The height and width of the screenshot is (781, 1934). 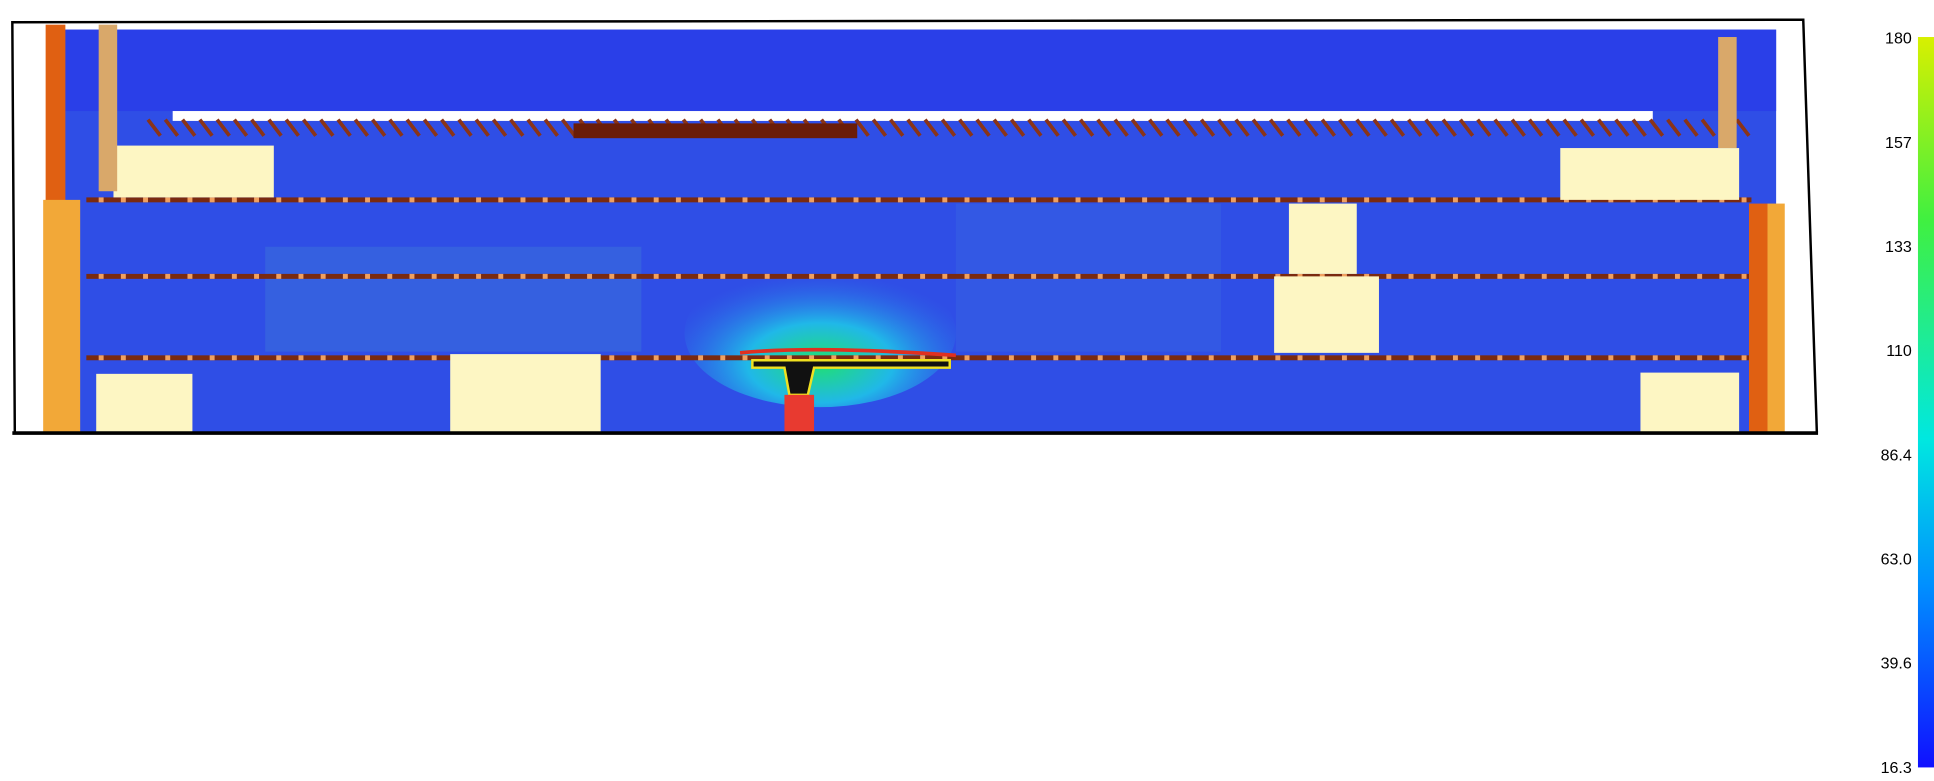 I want to click on gap, so click(x=912, y=116).